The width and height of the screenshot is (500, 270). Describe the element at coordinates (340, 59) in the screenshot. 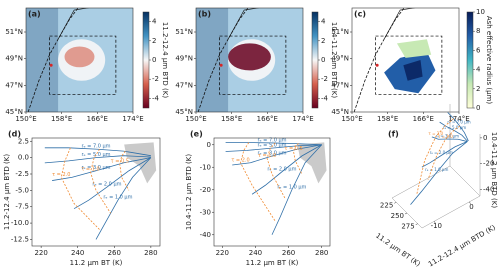

I see `y-tick-label: 49°N` at that location.